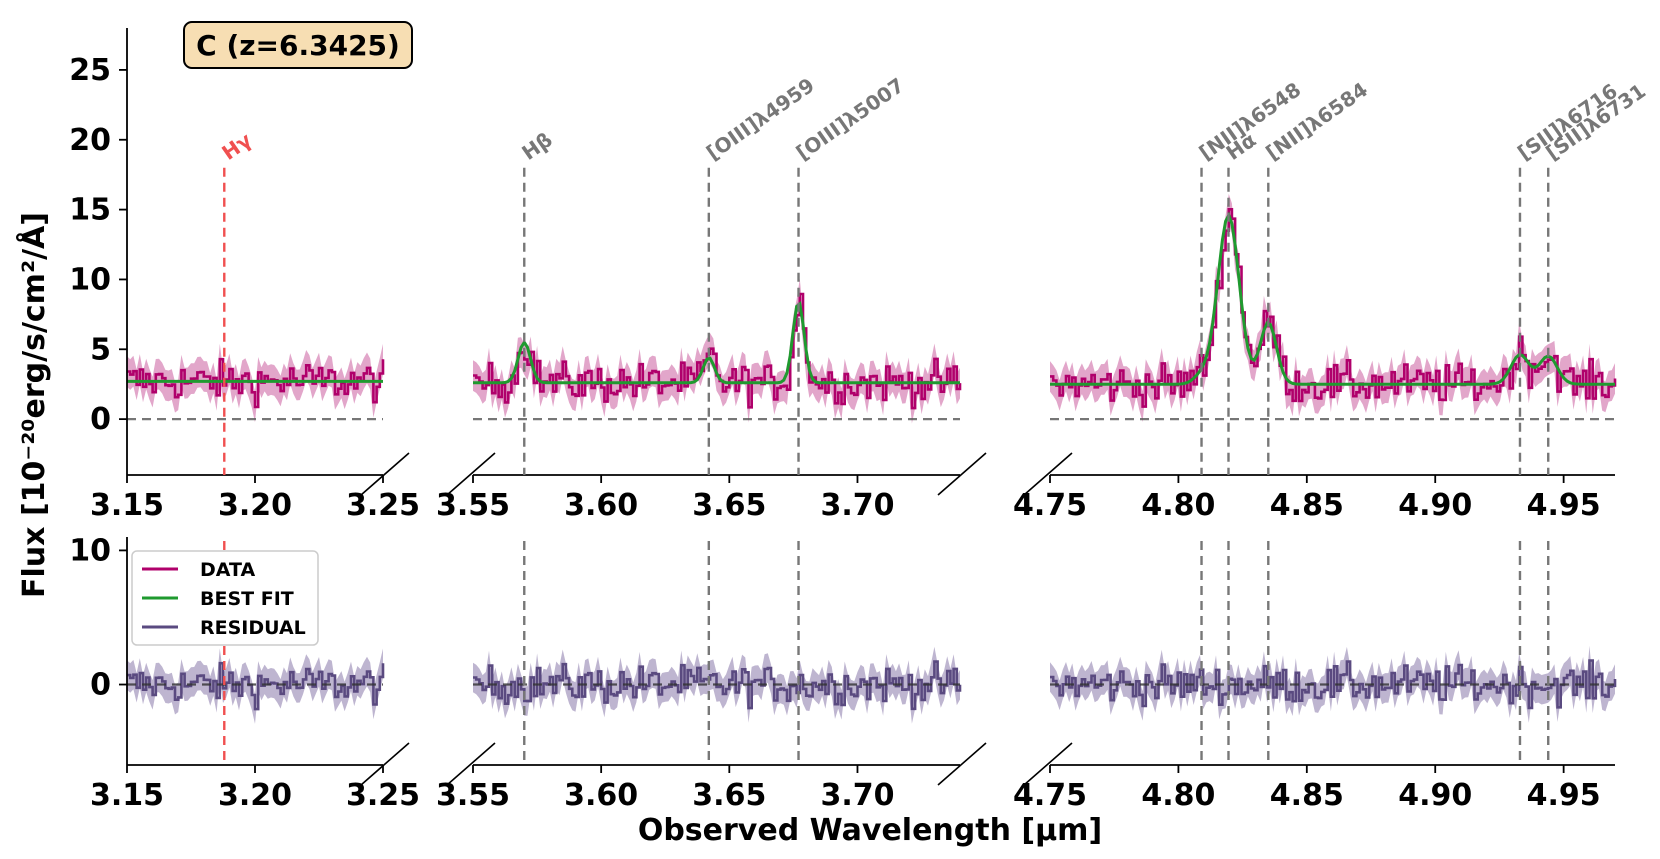  What do you see at coordinates (90, 70) in the screenshot?
I see `y-tick-label-top-5: 25` at bounding box center [90, 70].